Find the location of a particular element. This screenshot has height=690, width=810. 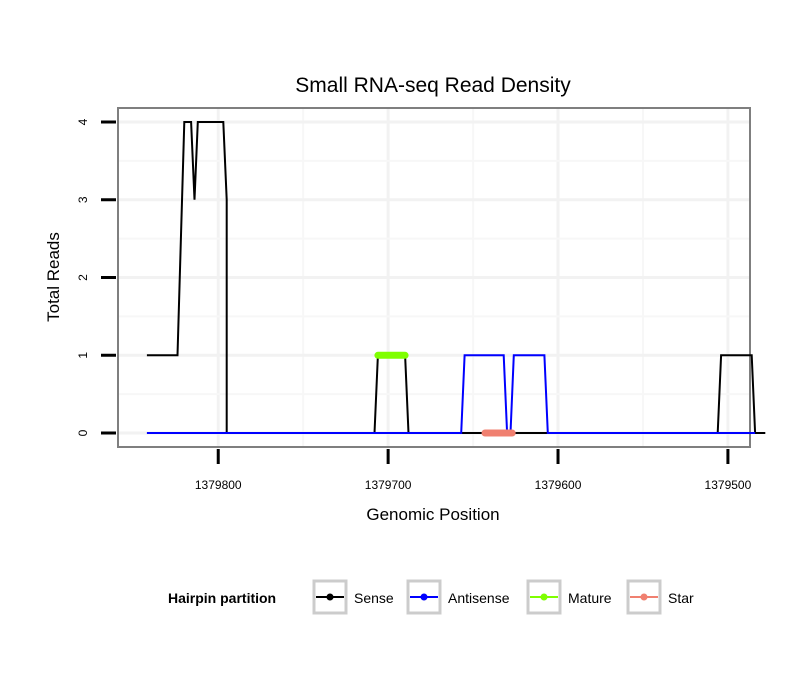

legend-items: Sense Antisense Mature Star is located at coordinates (503, 597).